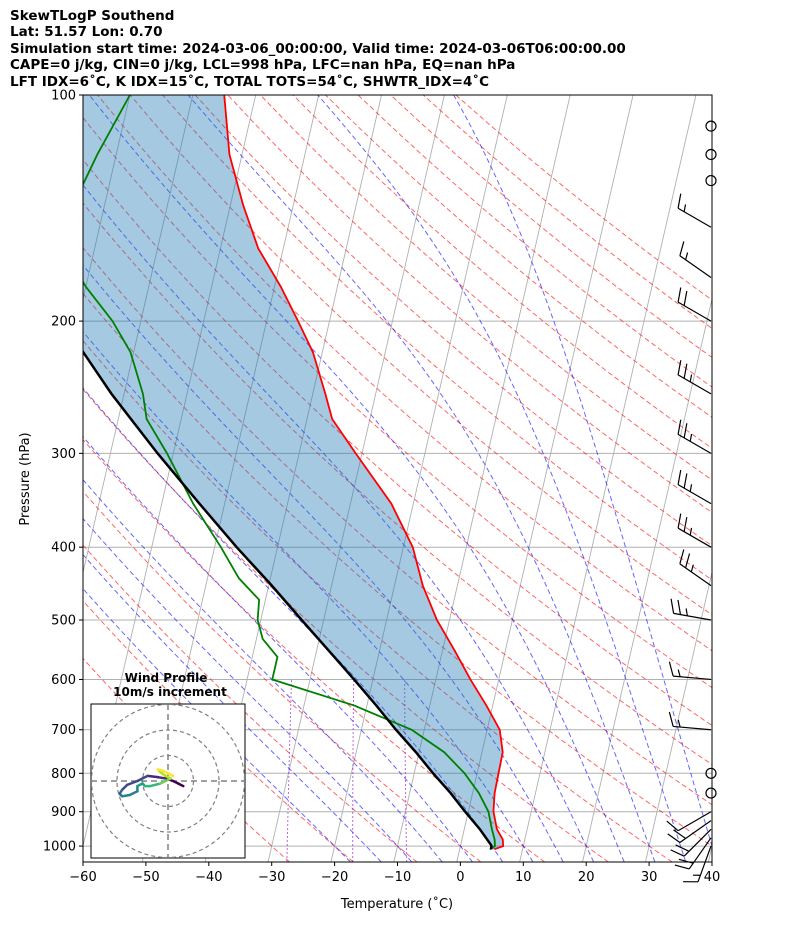 Image resolution: width=794 pixels, height=937 pixels. Describe the element at coordinates (208, 877) in the screenshot. I see `x-tick-label: −40` at that location.